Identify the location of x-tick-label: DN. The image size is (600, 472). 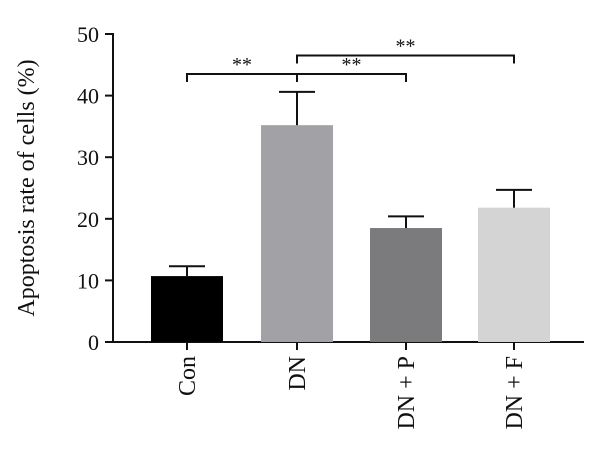
(298, 373).